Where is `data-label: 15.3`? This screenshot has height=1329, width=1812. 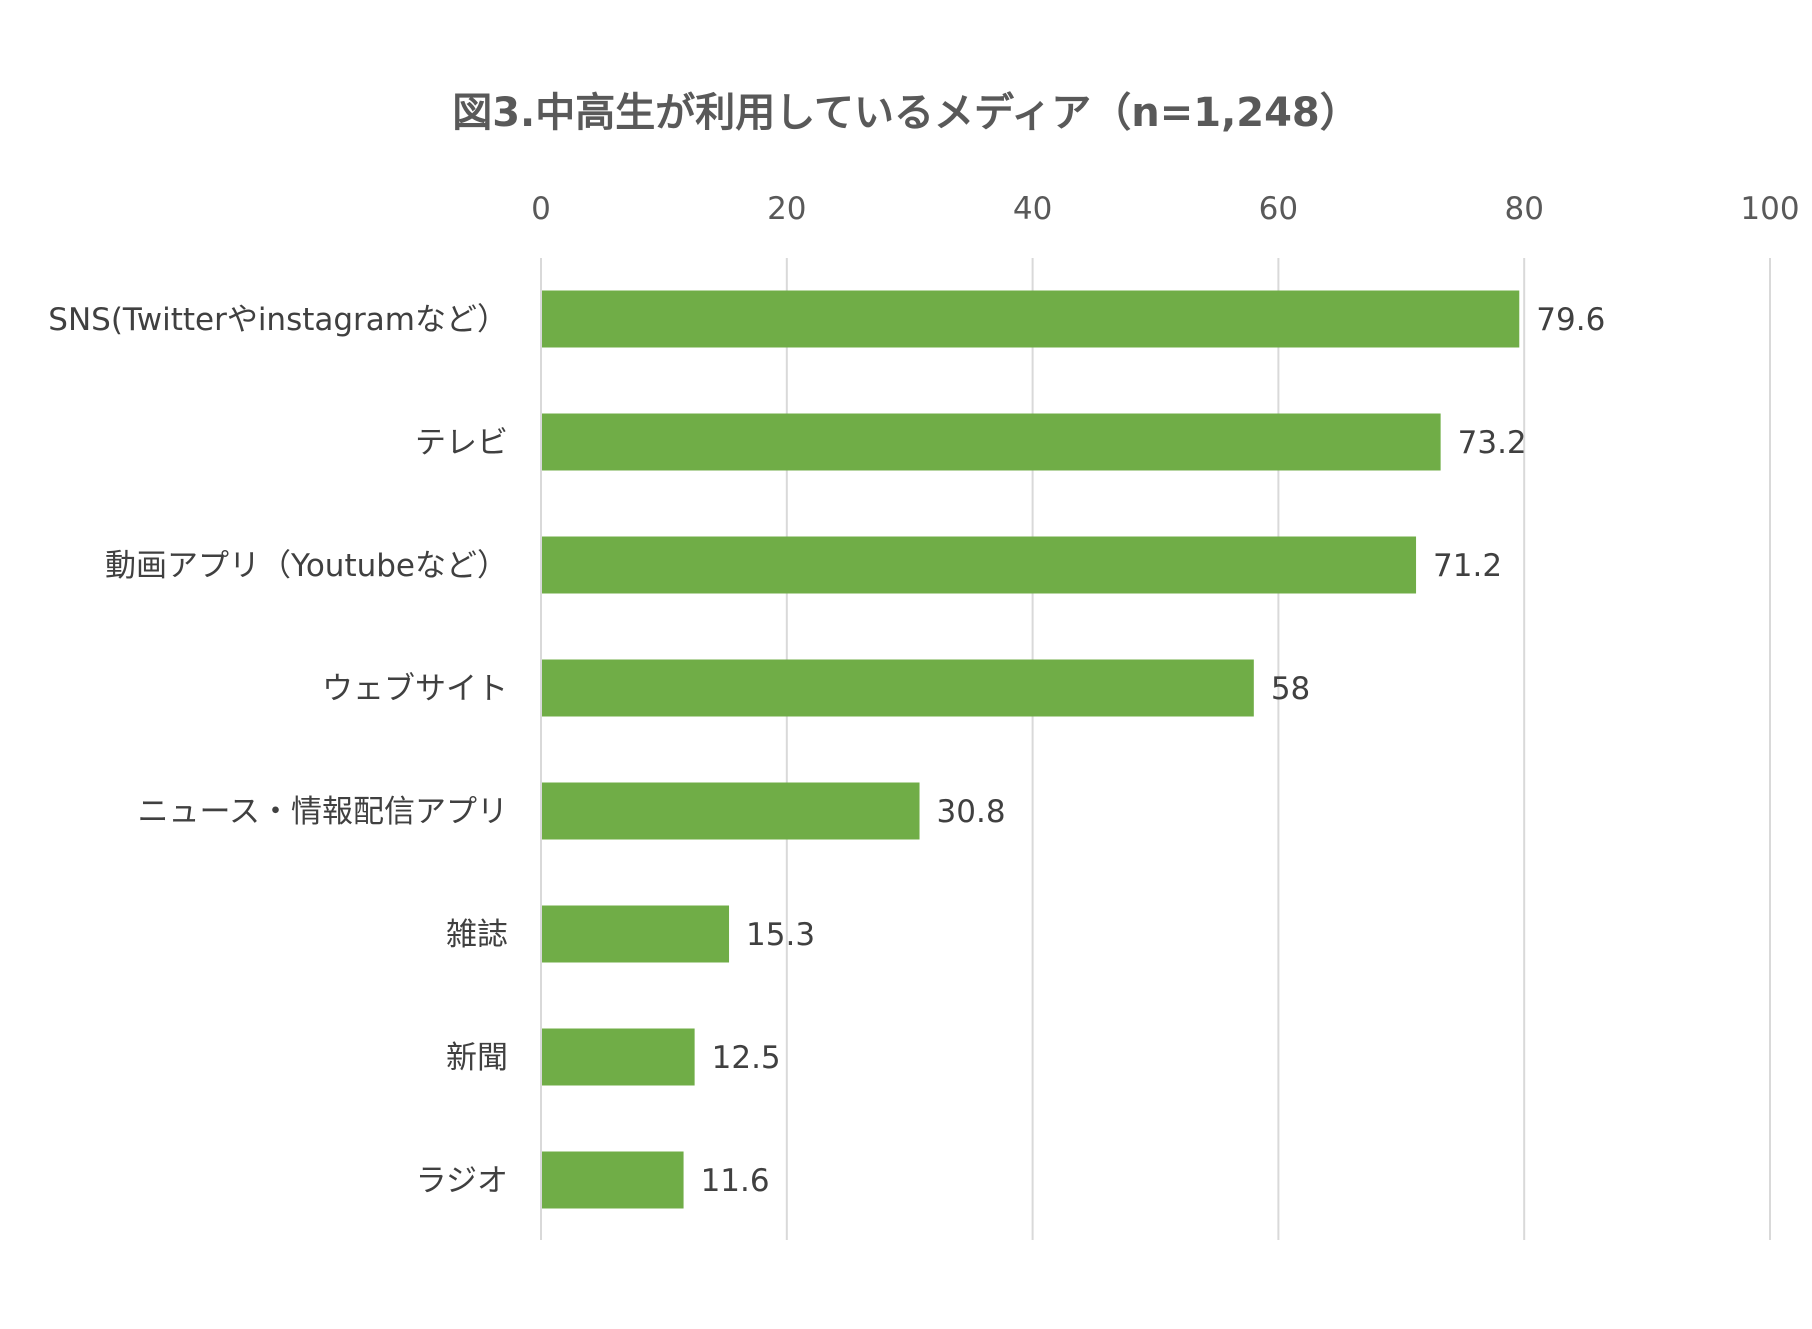
data-label: 15.3 is located at coordinates (780, 935).